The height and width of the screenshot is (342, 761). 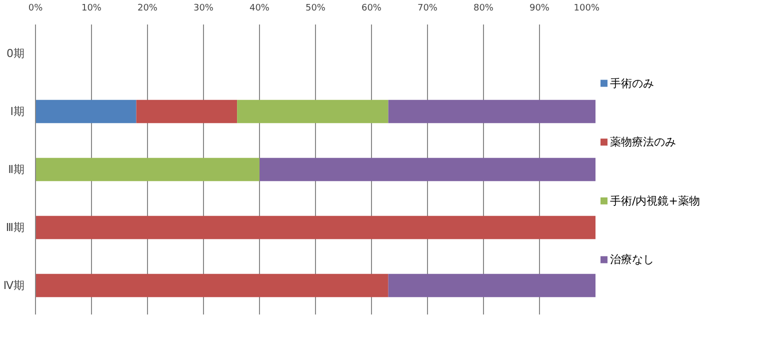 I want to click on x-tick-label: 40%, so click(x=260, y=9).